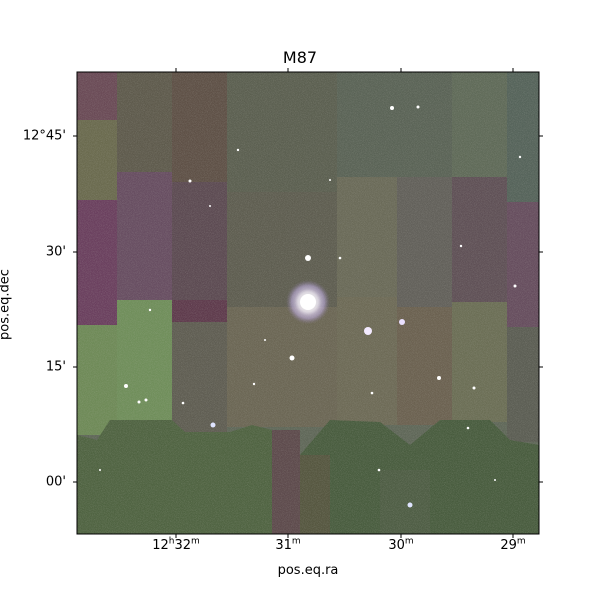 The height and width of the screenshot is (600, 600). I want to click on y-axis-label: pos.eq.dec, so click(6, 304).